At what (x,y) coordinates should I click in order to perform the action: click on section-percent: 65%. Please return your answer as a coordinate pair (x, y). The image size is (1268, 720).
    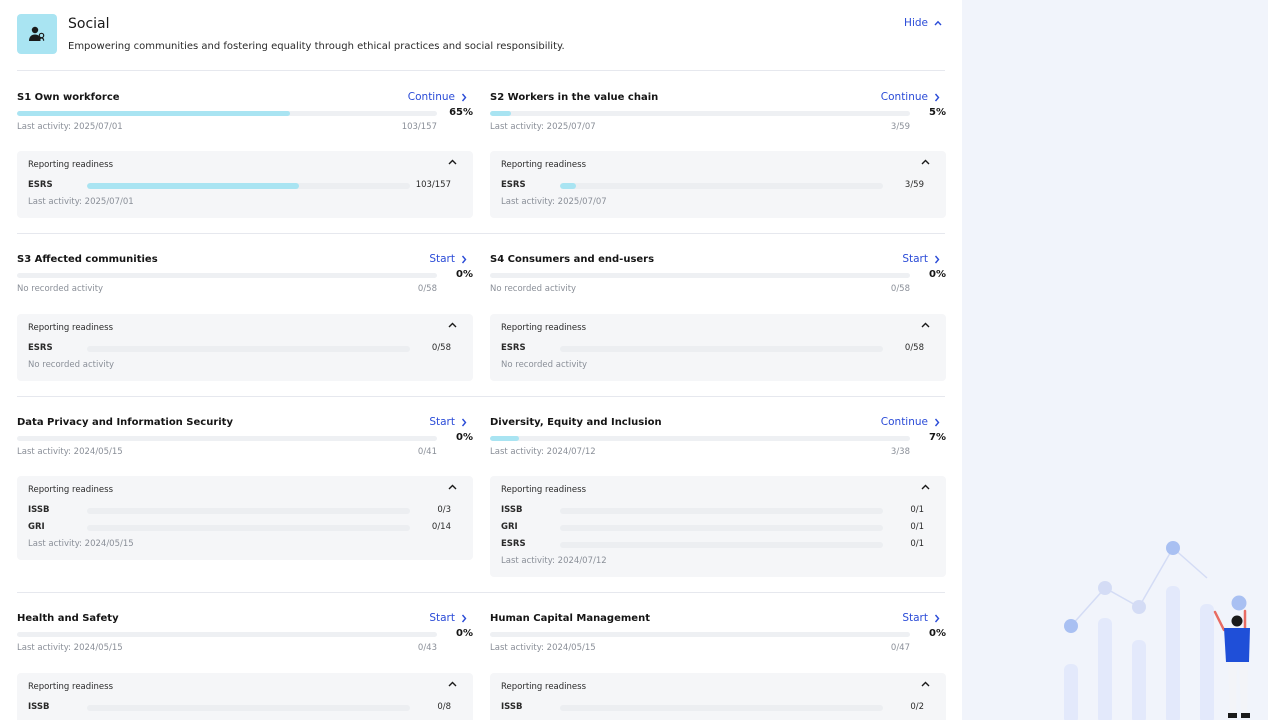
    Looking at the image, I should click on (461, 112).